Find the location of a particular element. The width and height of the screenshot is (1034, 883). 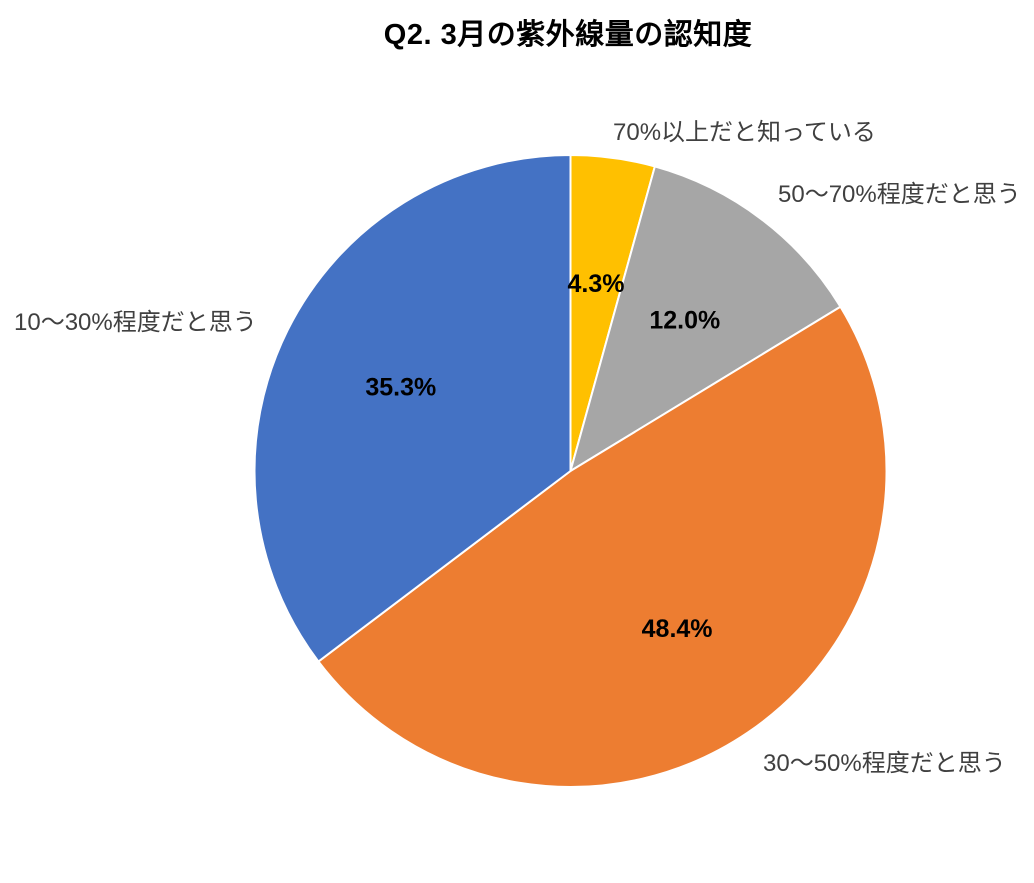

category-label-50-70: 50〜70%程度だと思う is located at coordinates (899, 194).